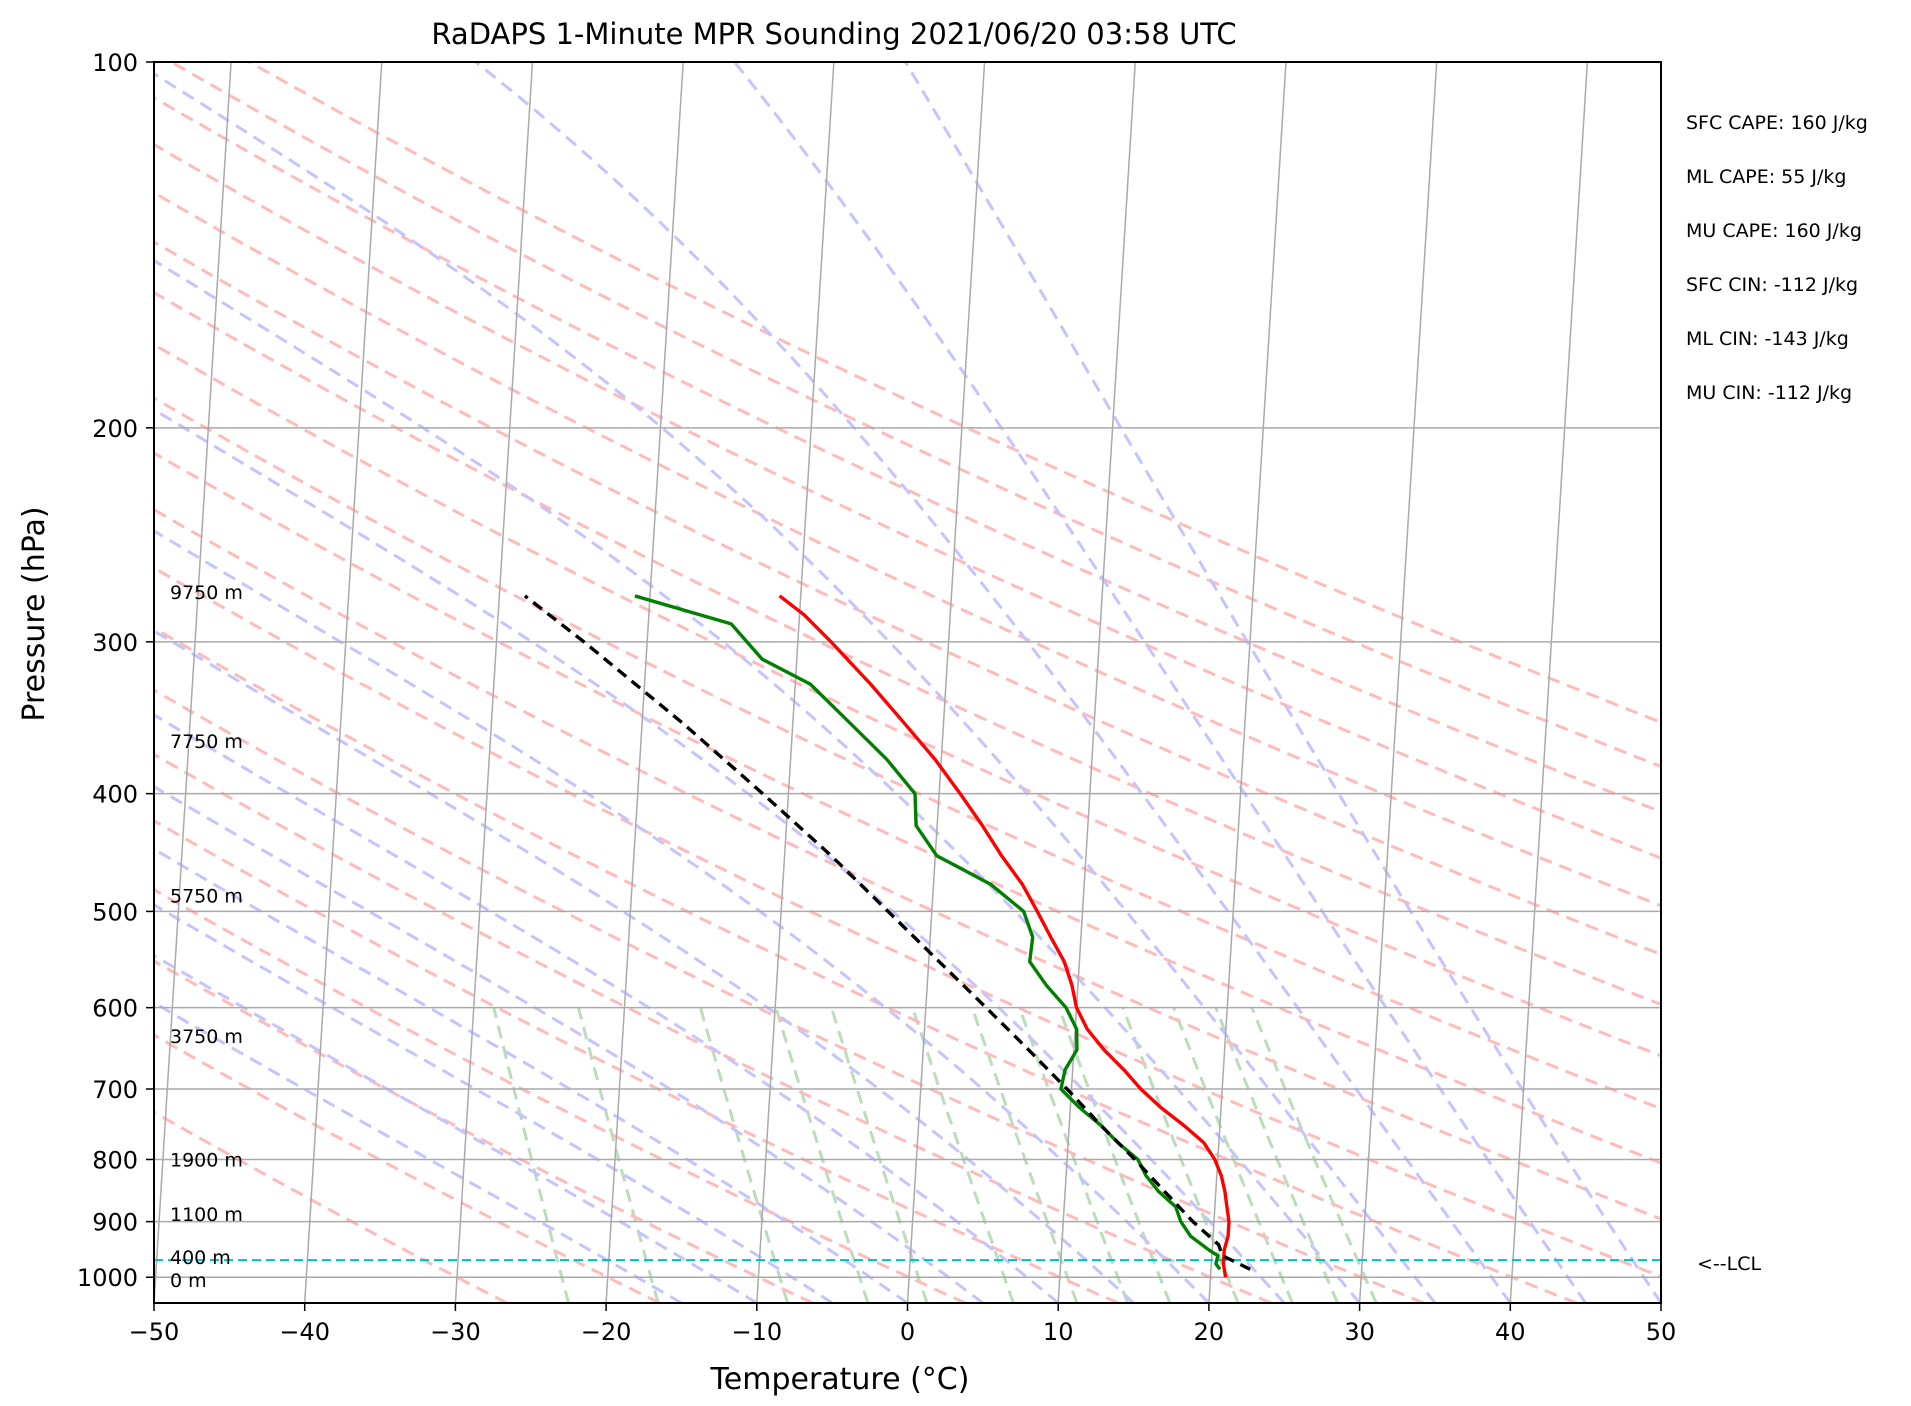 This screenshot has width=1911, height=1406. I want to click on x-tick-label: −20, so click(606, 1332).